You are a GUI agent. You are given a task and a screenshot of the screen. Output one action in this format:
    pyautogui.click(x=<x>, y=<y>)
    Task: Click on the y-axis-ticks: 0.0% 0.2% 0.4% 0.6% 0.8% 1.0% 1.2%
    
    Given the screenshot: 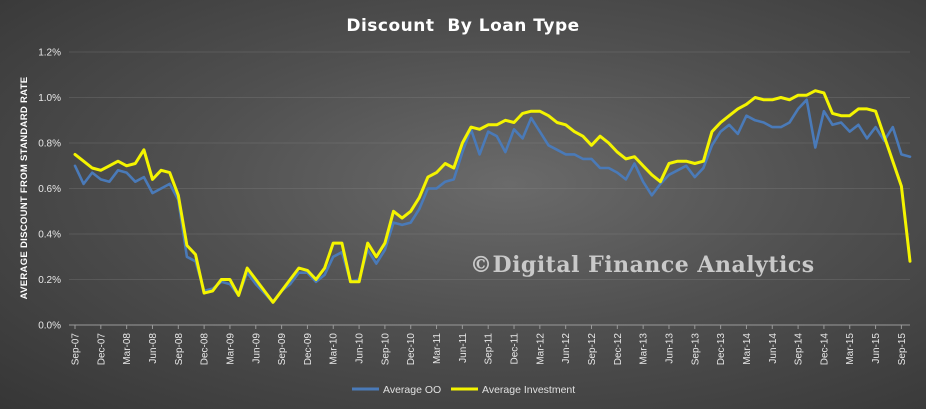 What is the action you would take?
    pyautogui.click(x=49, y=190)
    